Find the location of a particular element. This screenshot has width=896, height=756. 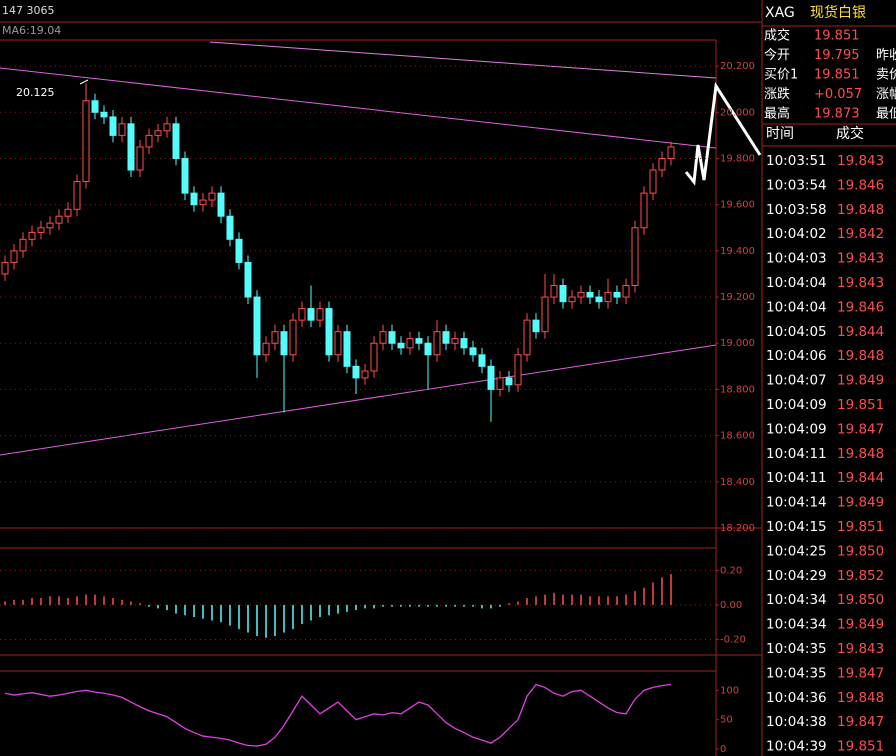

quote-label: 卖价 is located at coordinates (886, 75).